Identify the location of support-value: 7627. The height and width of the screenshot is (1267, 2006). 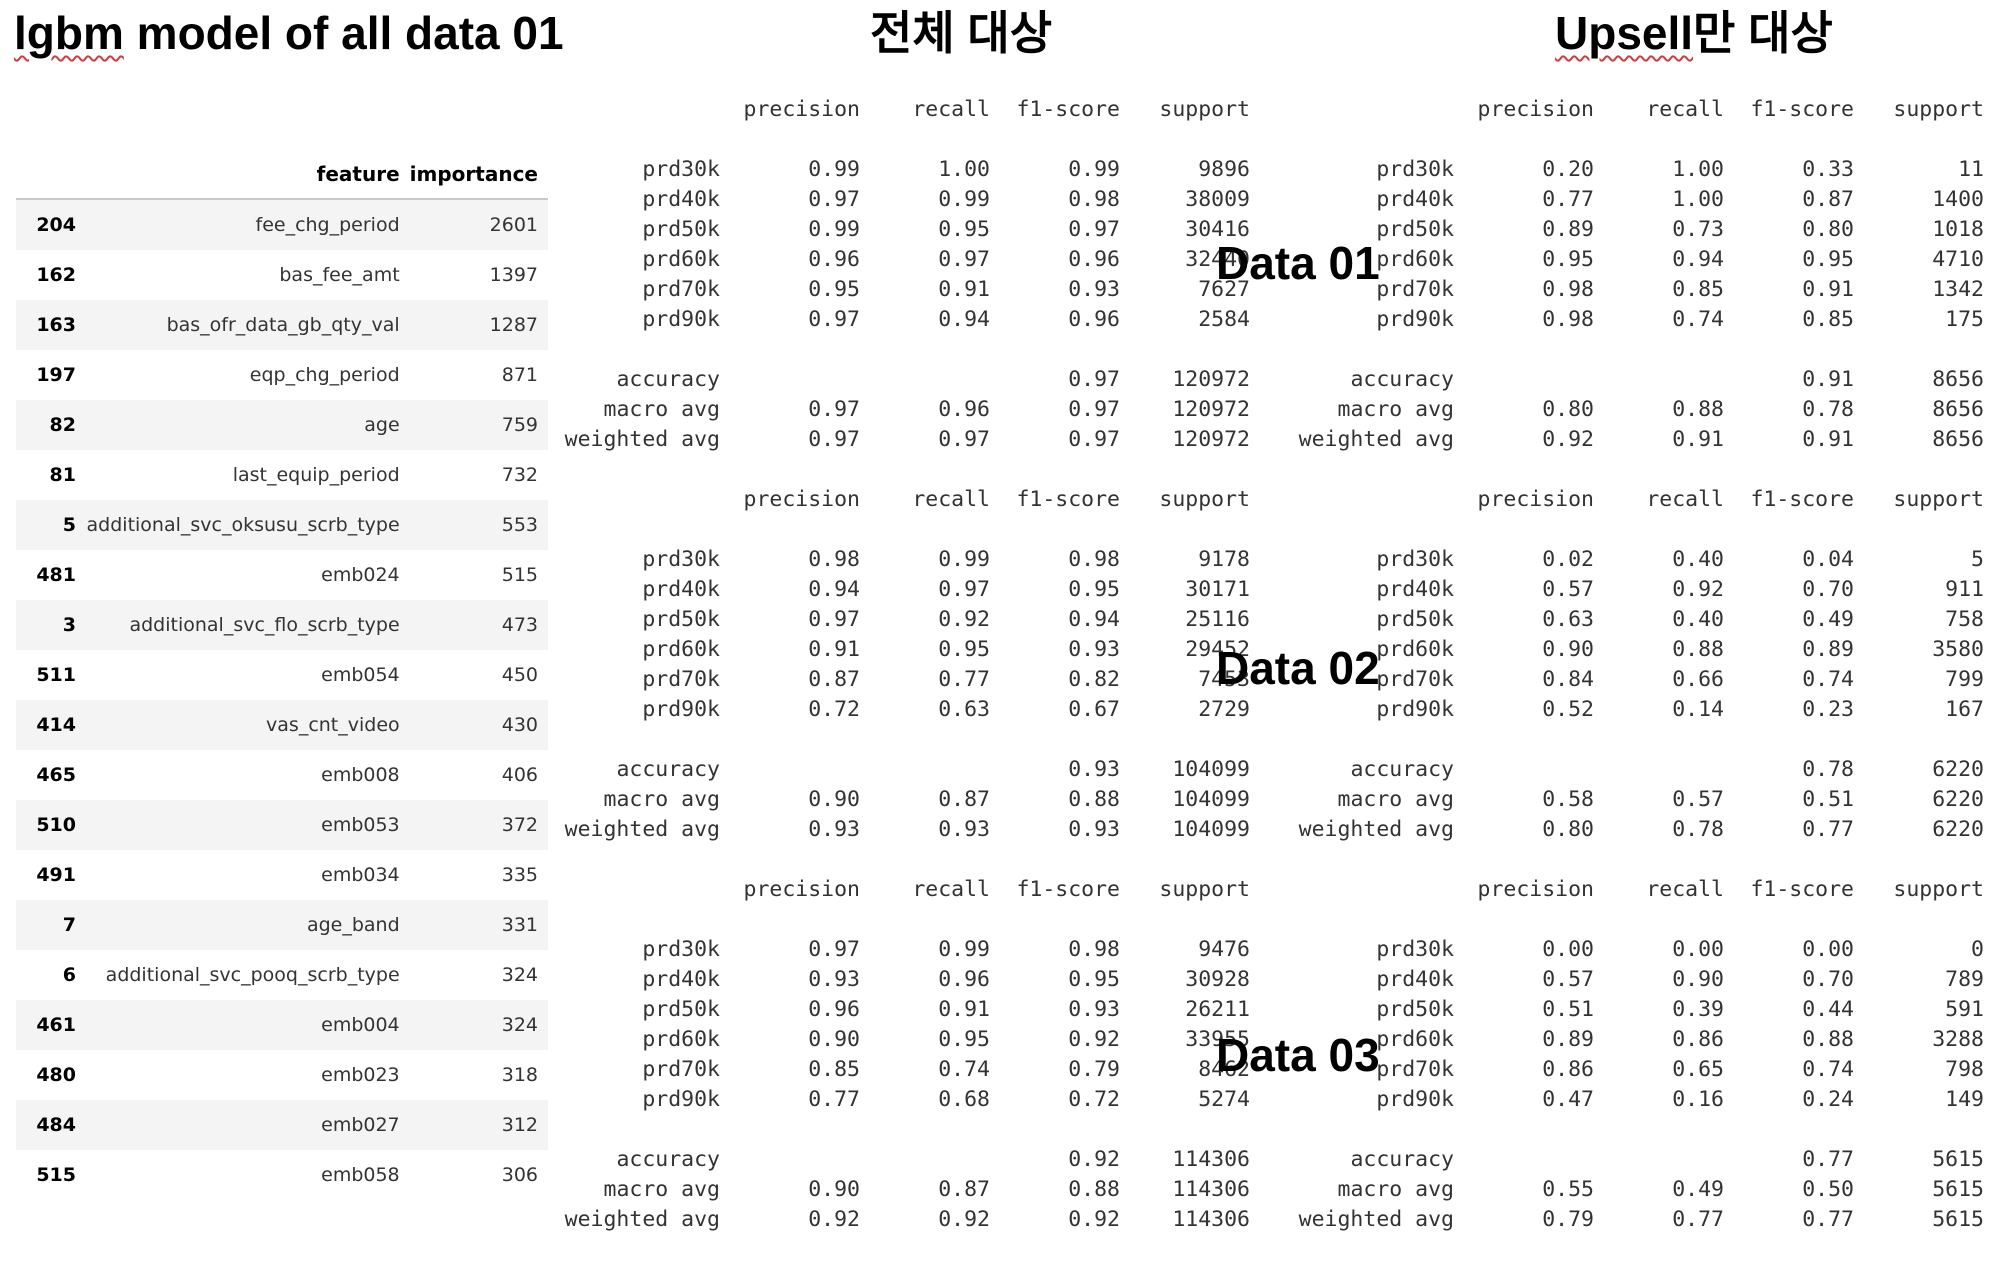
(1224, 289).